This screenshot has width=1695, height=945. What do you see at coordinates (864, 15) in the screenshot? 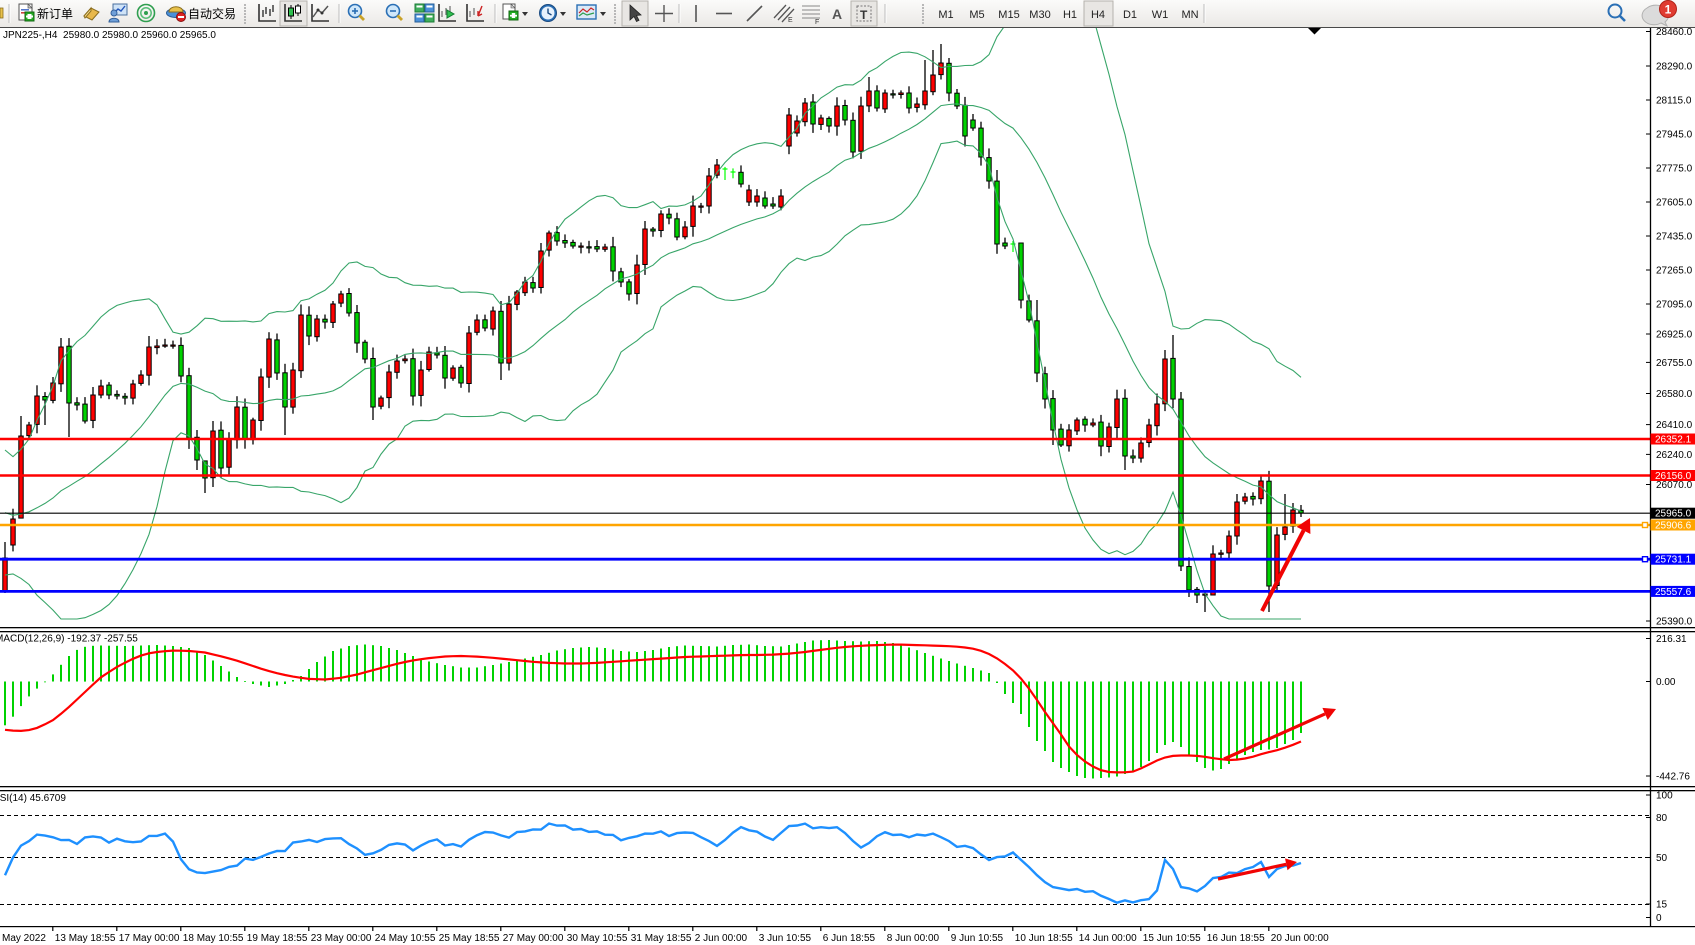
I see `svg-text: T` at bounding box center [864, 15].